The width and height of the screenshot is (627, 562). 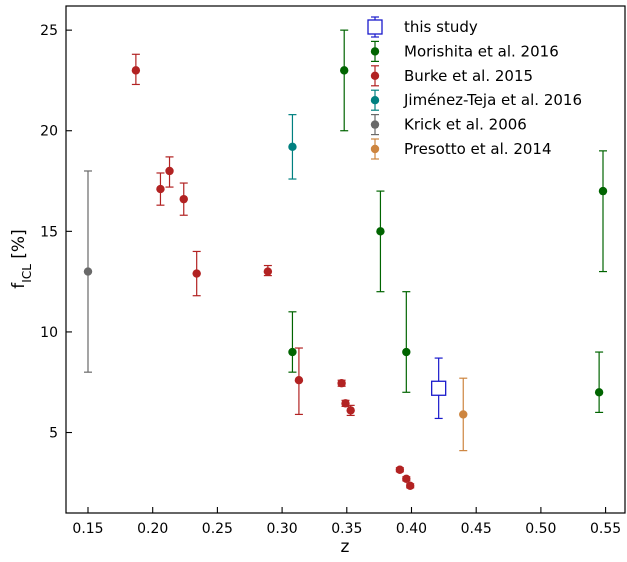 I want to click on x-tick-label: 0.15, so click(x=87, y=529).